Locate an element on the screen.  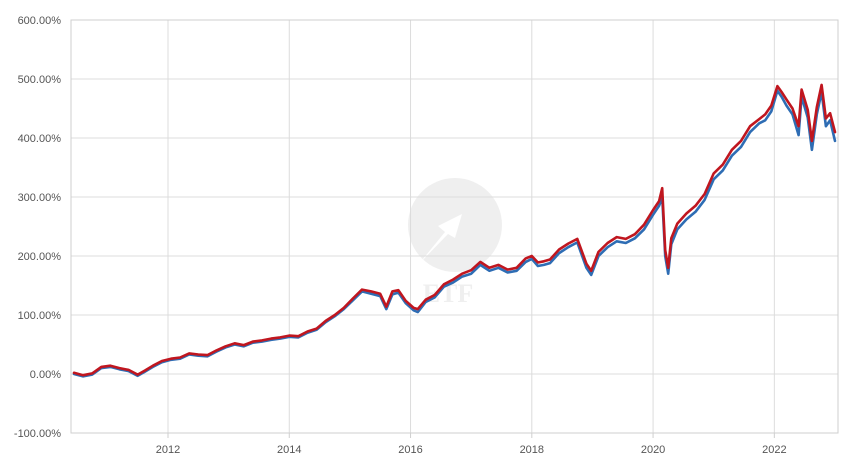
y-tick-label: 0.00% is located at coordinates (45, 375).